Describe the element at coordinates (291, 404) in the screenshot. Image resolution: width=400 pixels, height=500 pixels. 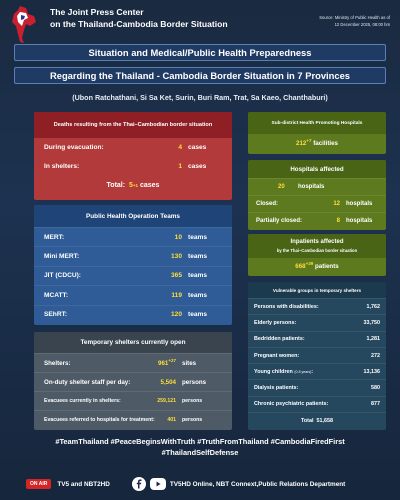
I see `vulnerable-label: Chronic psychiatric patients:` at that location.